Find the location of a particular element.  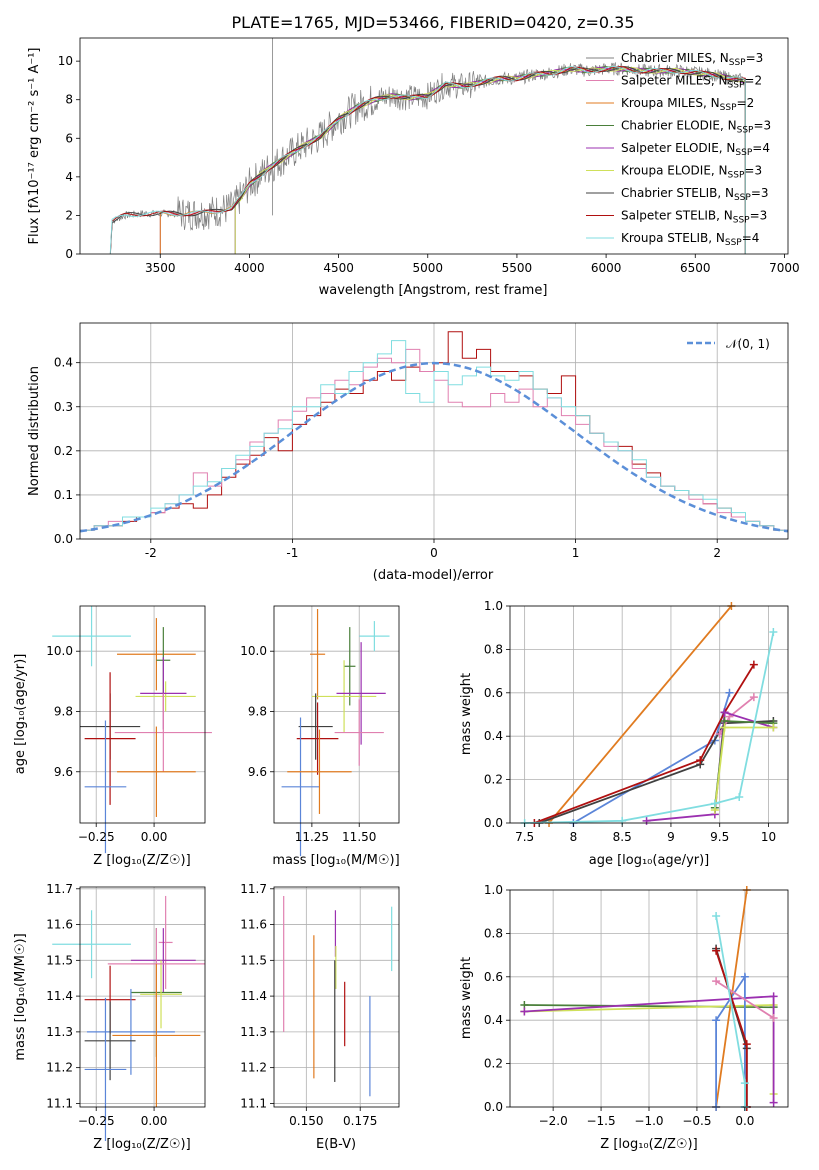

x-tick-label: 7000 is located at coordinates (784, 268).